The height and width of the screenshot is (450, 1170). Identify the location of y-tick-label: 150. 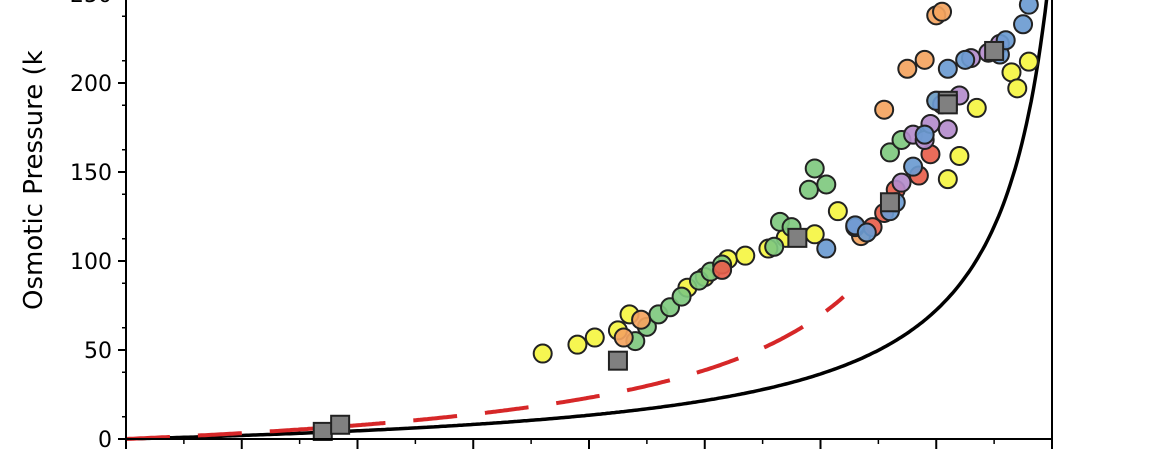
(91, 173).